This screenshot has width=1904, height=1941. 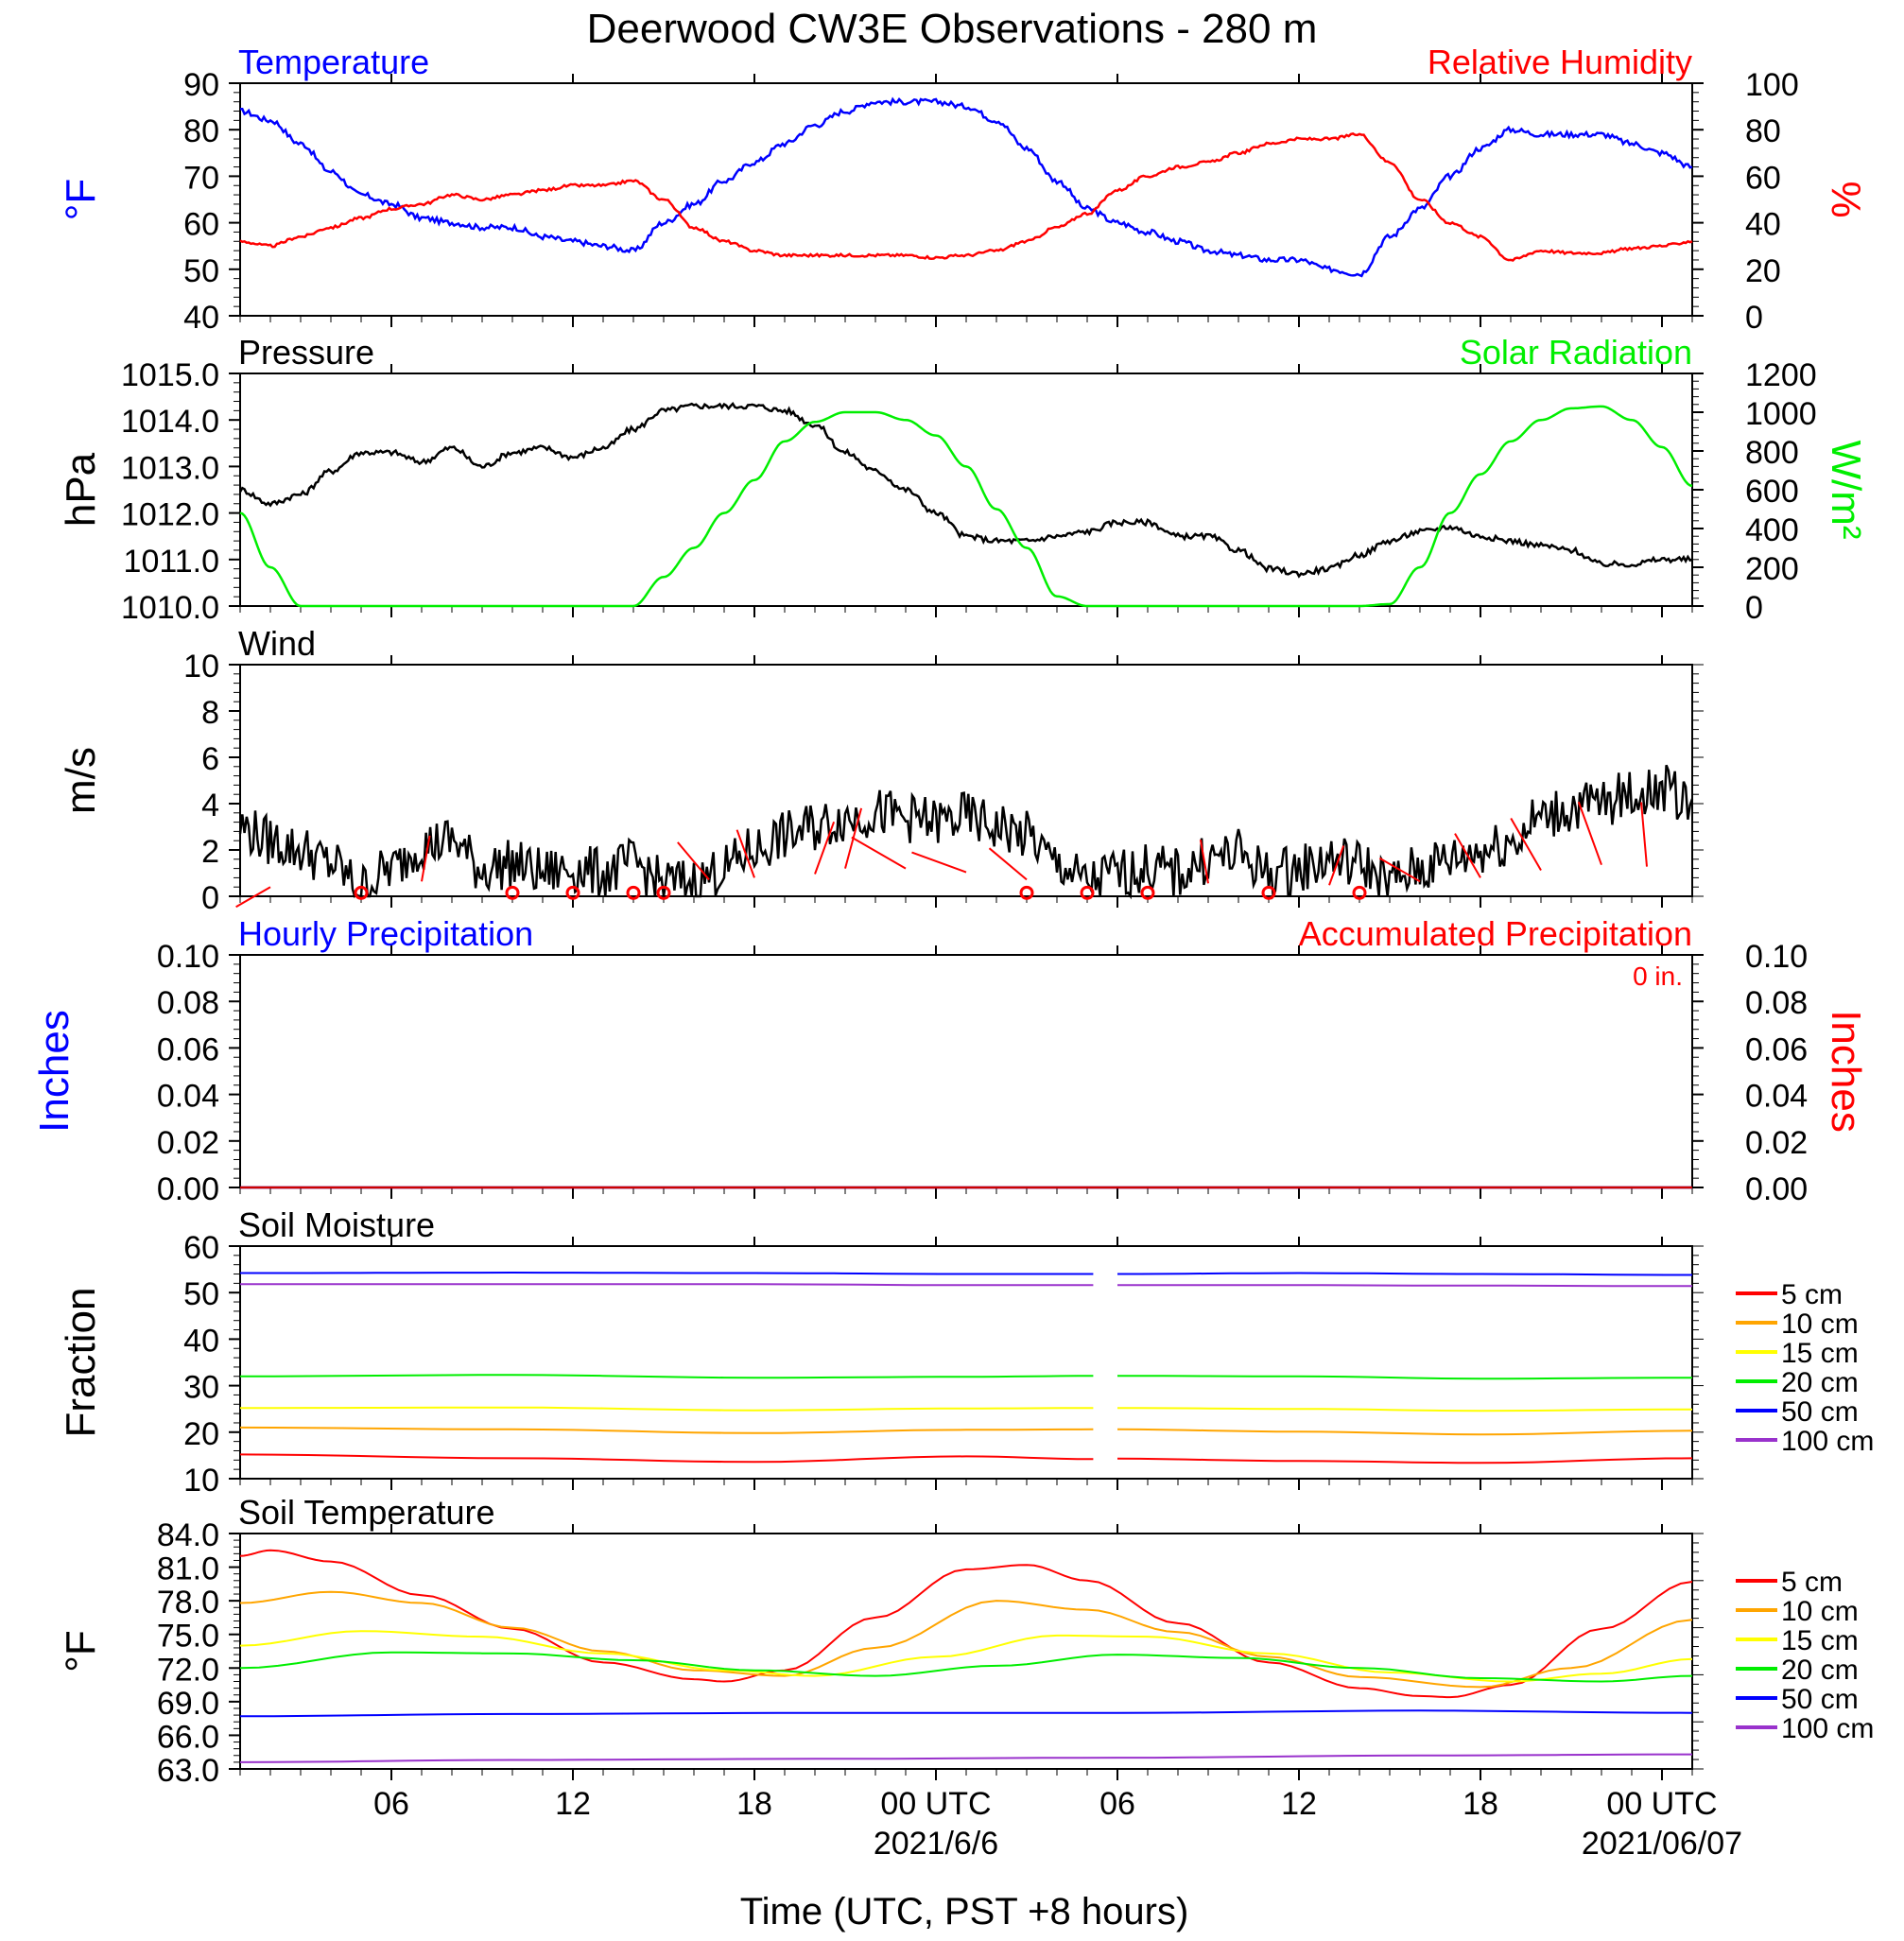 What do you see at coordinates (210, 713) in the screenshot?
I see `y-tick-label-left: 8` at bounding box center [210, 713].